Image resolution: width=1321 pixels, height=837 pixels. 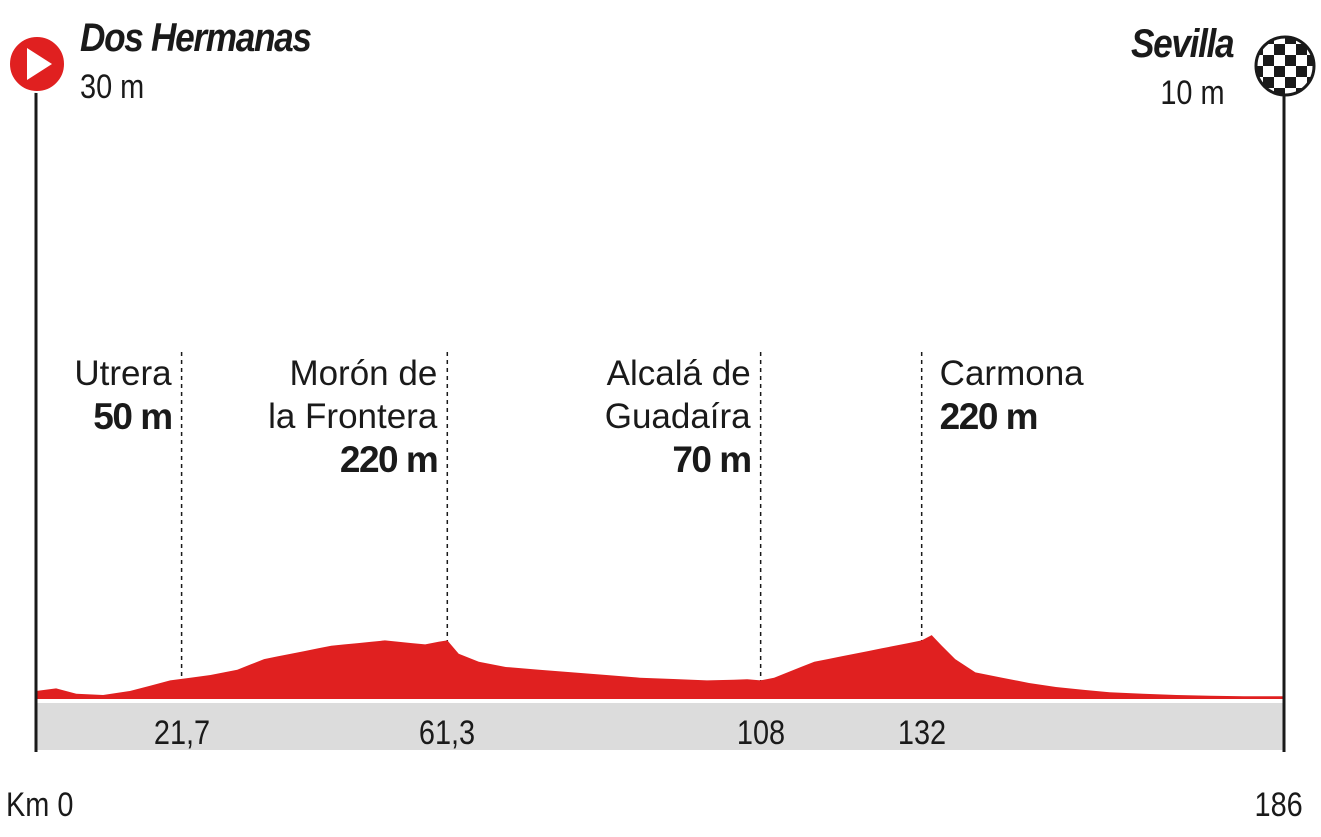 I want to click on waypoint-altitude: 70 m, so click(x=712, y=459).